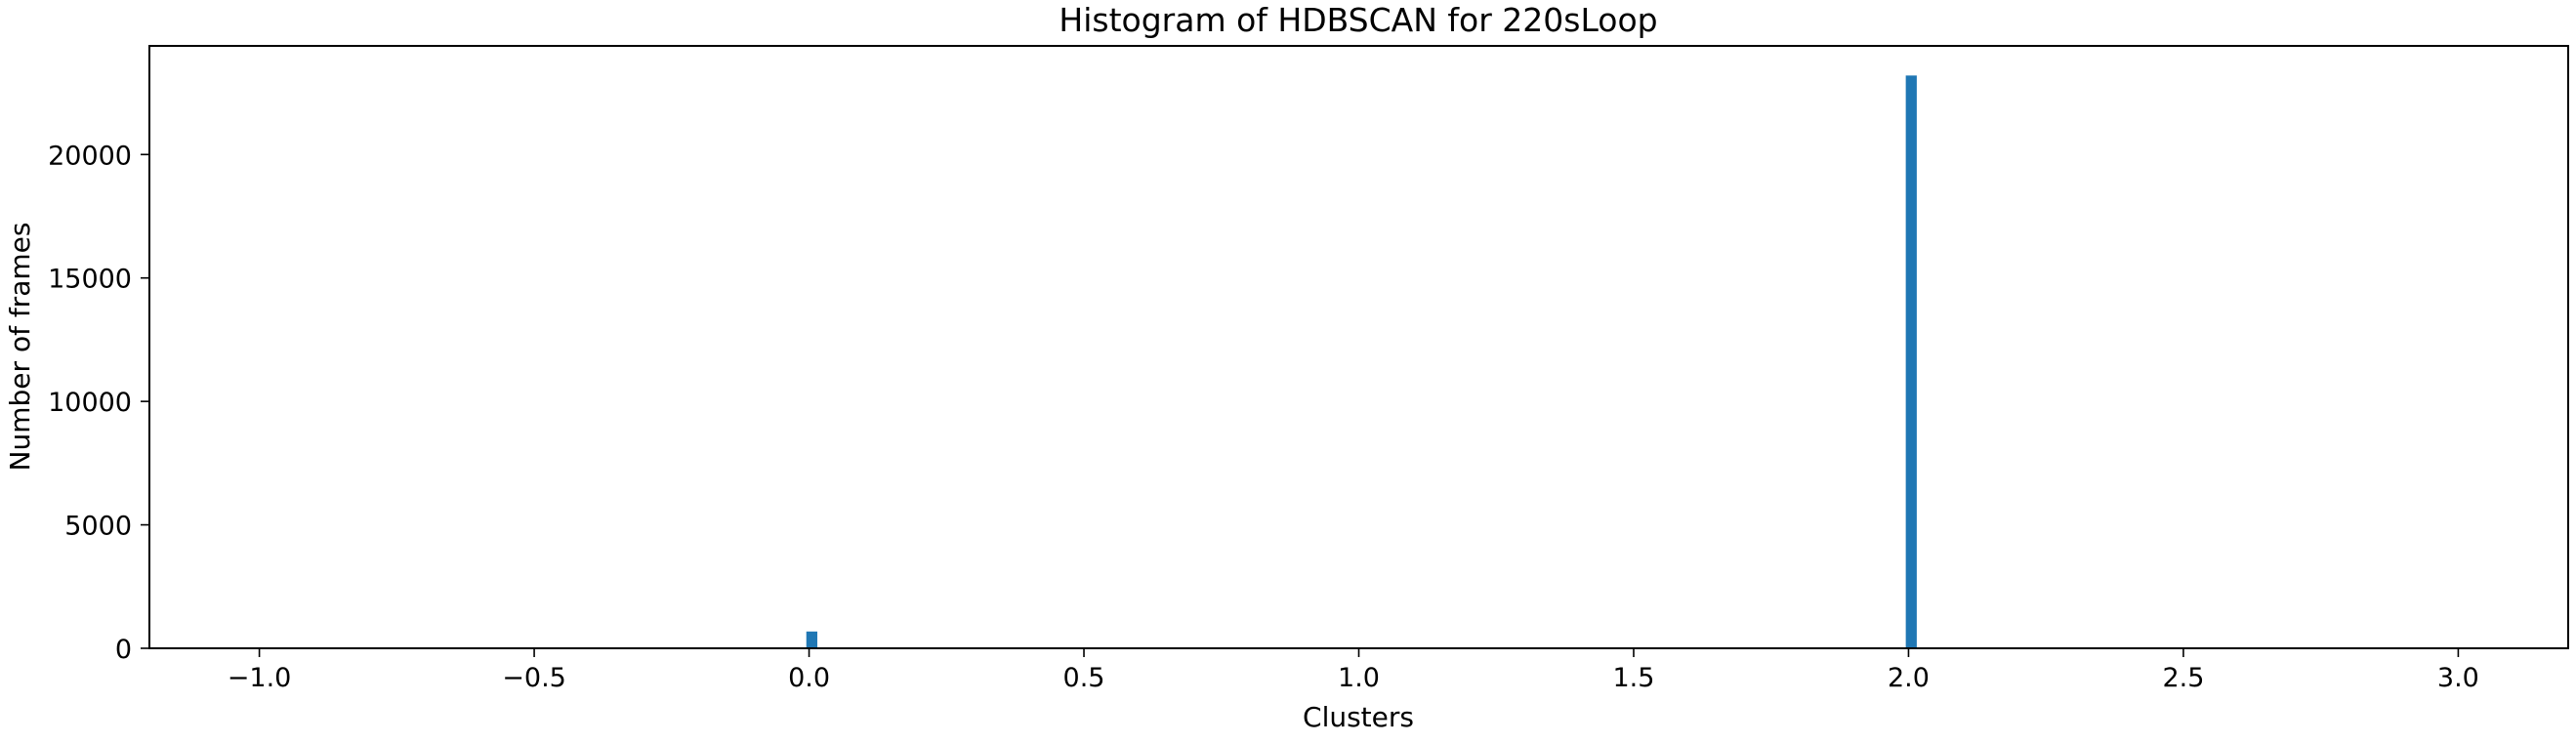 This screenshot has width=2576, height=743. Describe the element at coordinates (1634, 678) in the screenshot. I see `x-tick-label: 1.5` at that location.